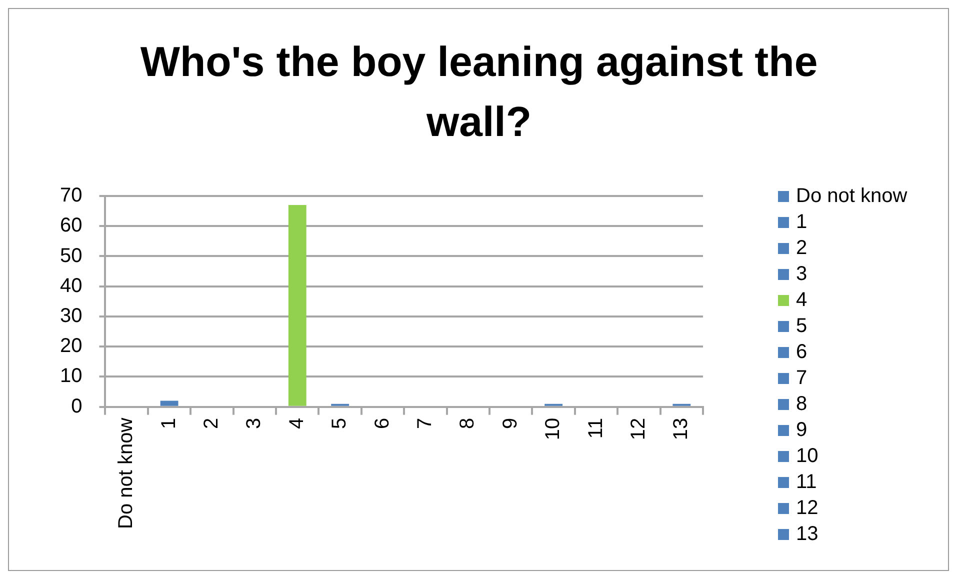 The image size is (957, 579). What do you see at coordinates (76, 406) in the screenshot?
I see `y-tick-label: 0` at bounding box center [76, 406].